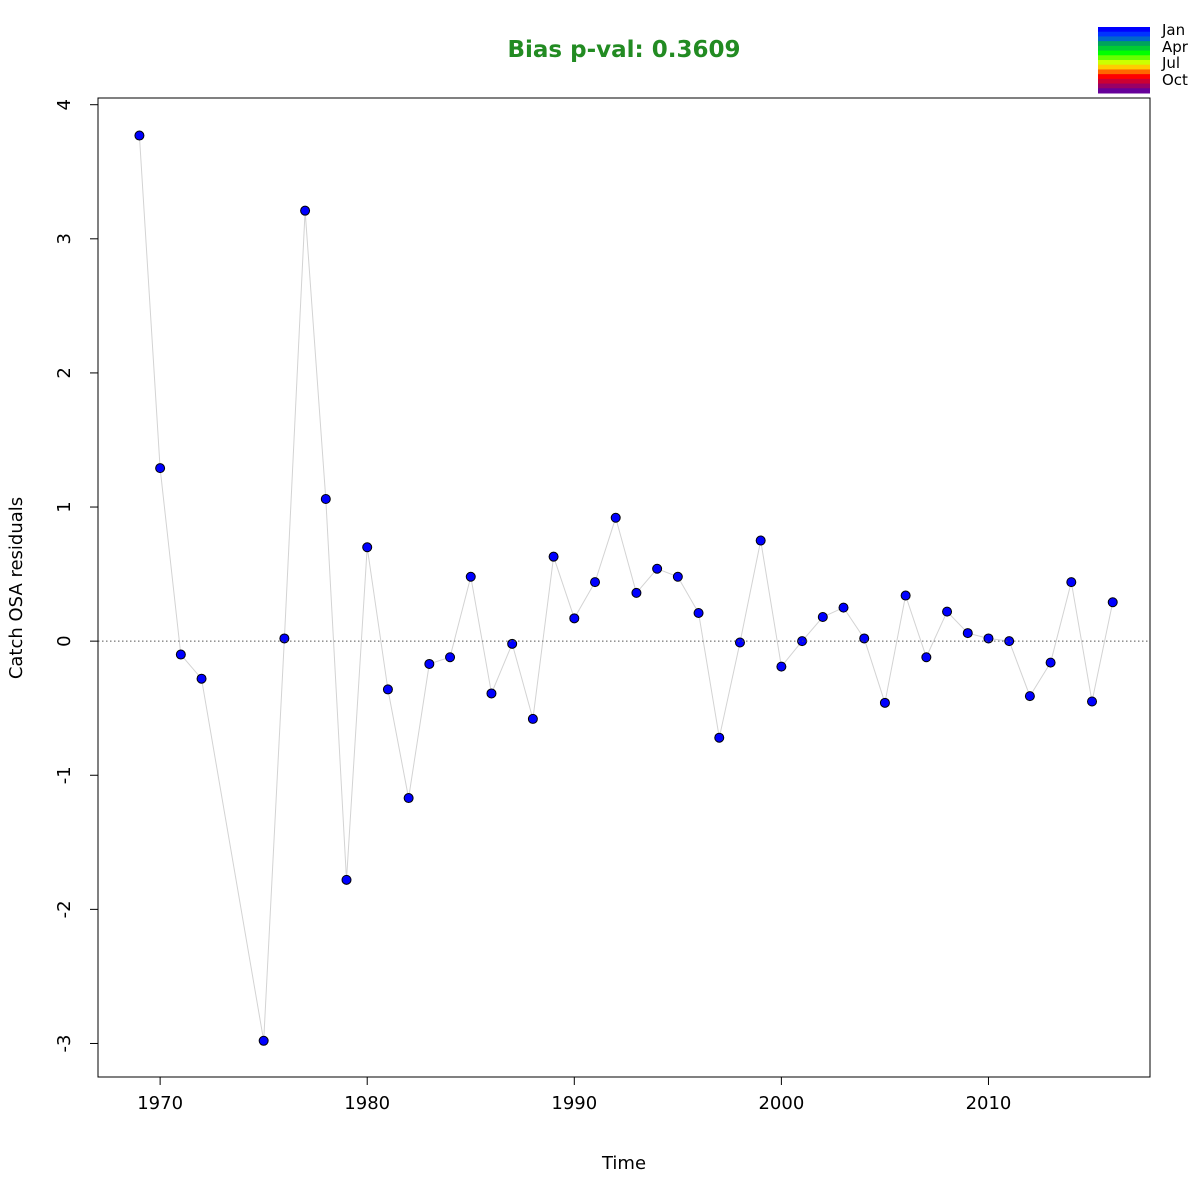 The image size is (1200, 1200). What do you see at coordinates (64, 1043) in the screenshot?
I see `y-tick-label: -3` at bounding box center [64, 1043].